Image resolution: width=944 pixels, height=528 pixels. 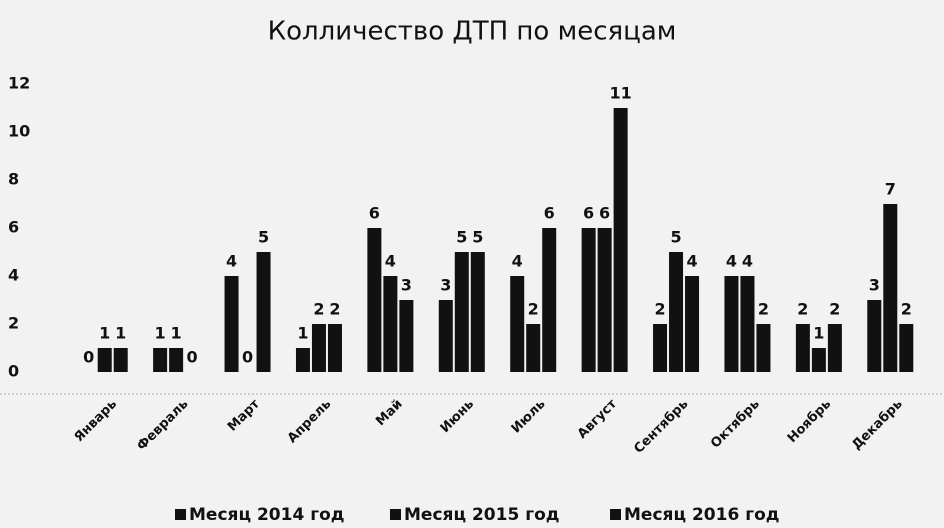 I want to click on legend-label: Месяц 2015 год, so click(x=481, y=515).